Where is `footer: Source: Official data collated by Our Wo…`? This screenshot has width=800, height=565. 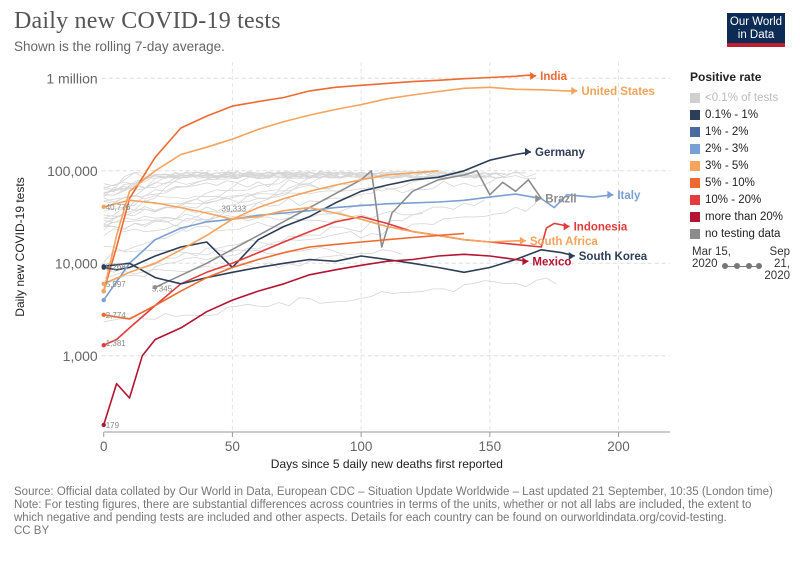
footer: Source: Official data collated by Our Wo… is located at coordinates (399, 512).